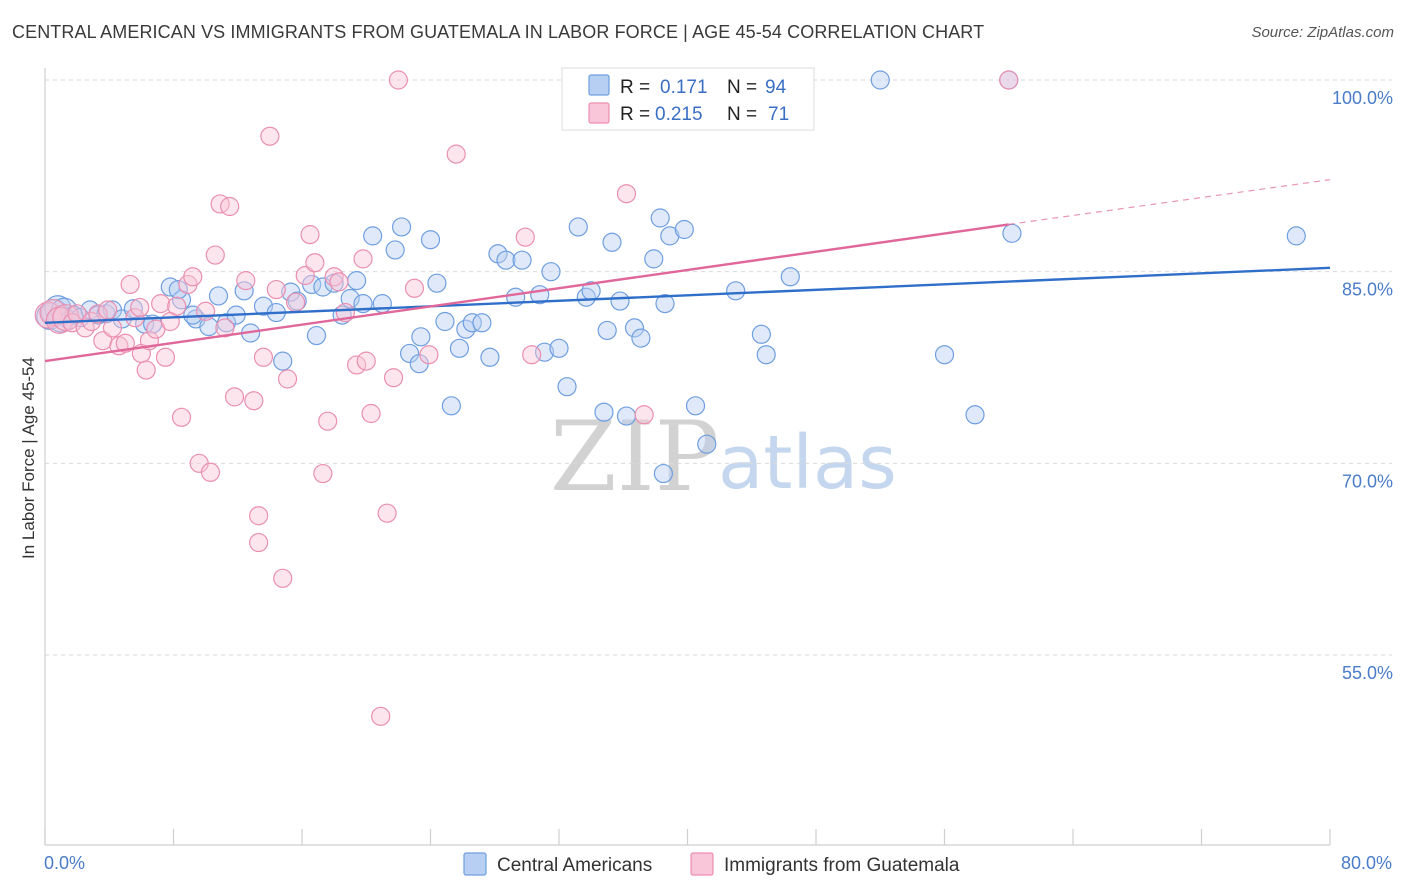  Describe the element at coordinates (776, 87) in the screenshot. I see `stats-n-value-0: 94` at that location.